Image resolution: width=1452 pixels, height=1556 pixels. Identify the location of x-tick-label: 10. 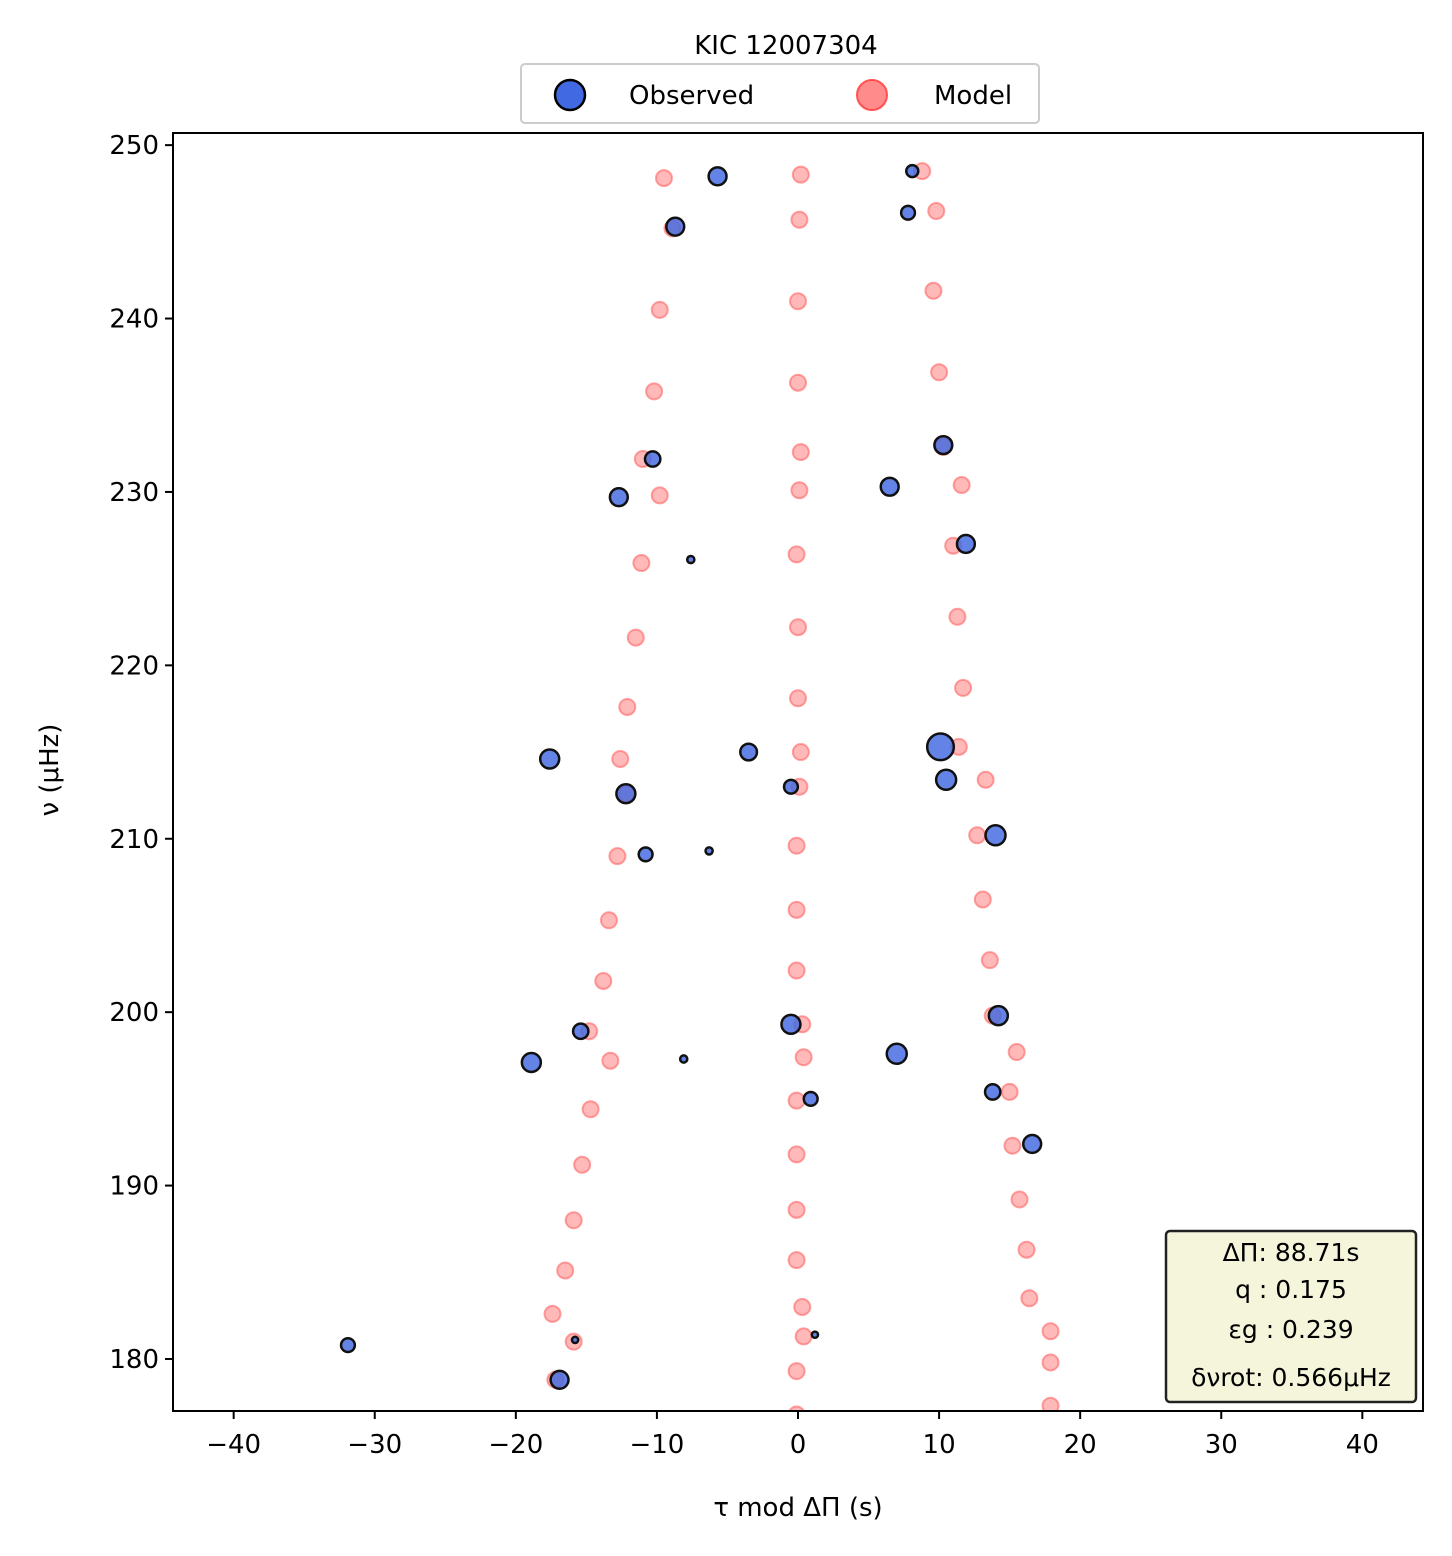
(939, 1445).